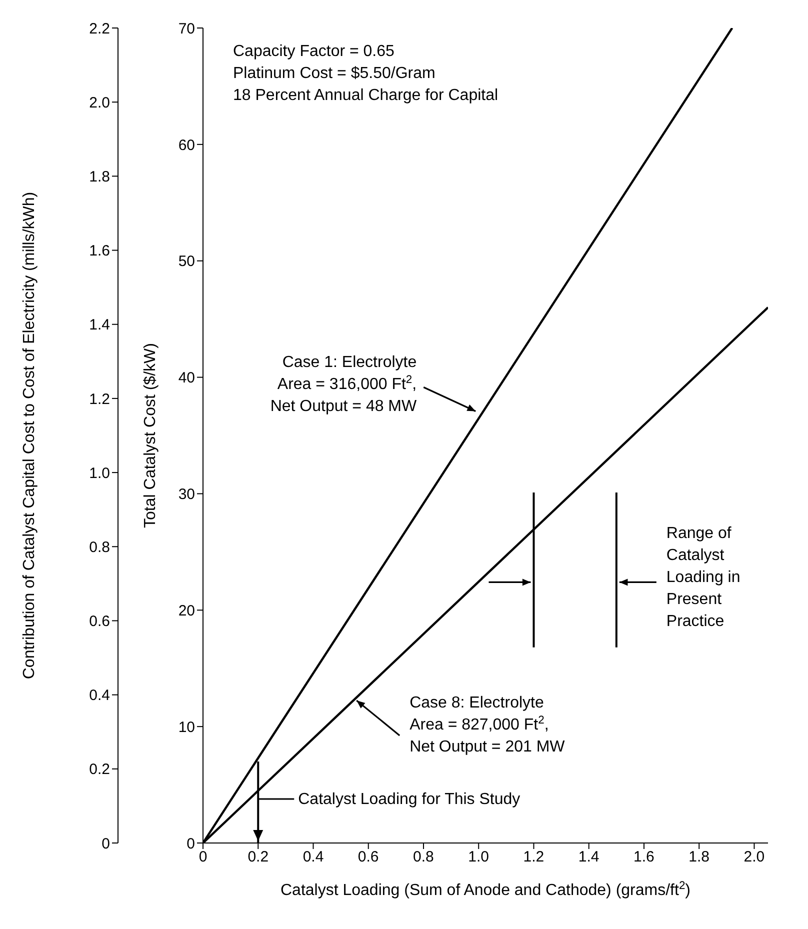  I want to click on x-tick-label: 1.2, so click(533, 857).